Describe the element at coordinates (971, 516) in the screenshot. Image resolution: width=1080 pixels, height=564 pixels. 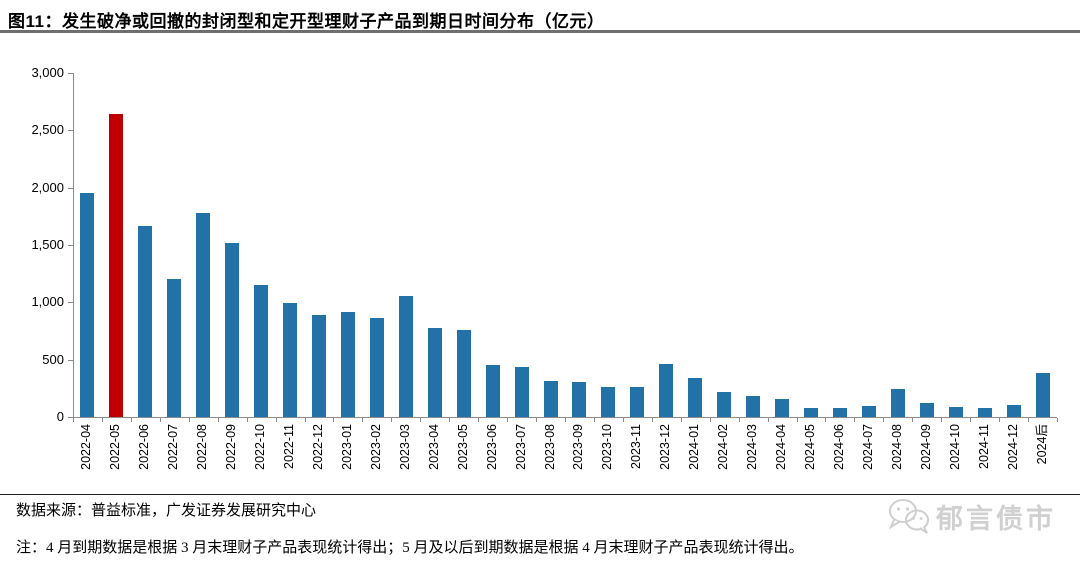
I see `watermark: 郁言债市` at that location.